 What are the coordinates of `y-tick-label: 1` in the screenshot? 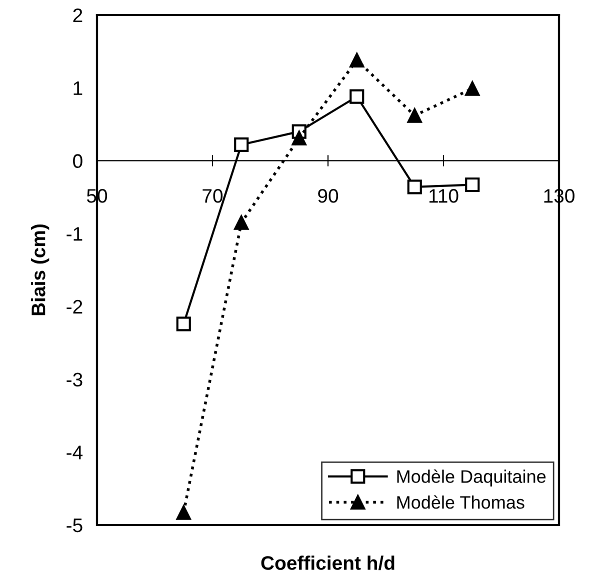 It's located at (78, 88).